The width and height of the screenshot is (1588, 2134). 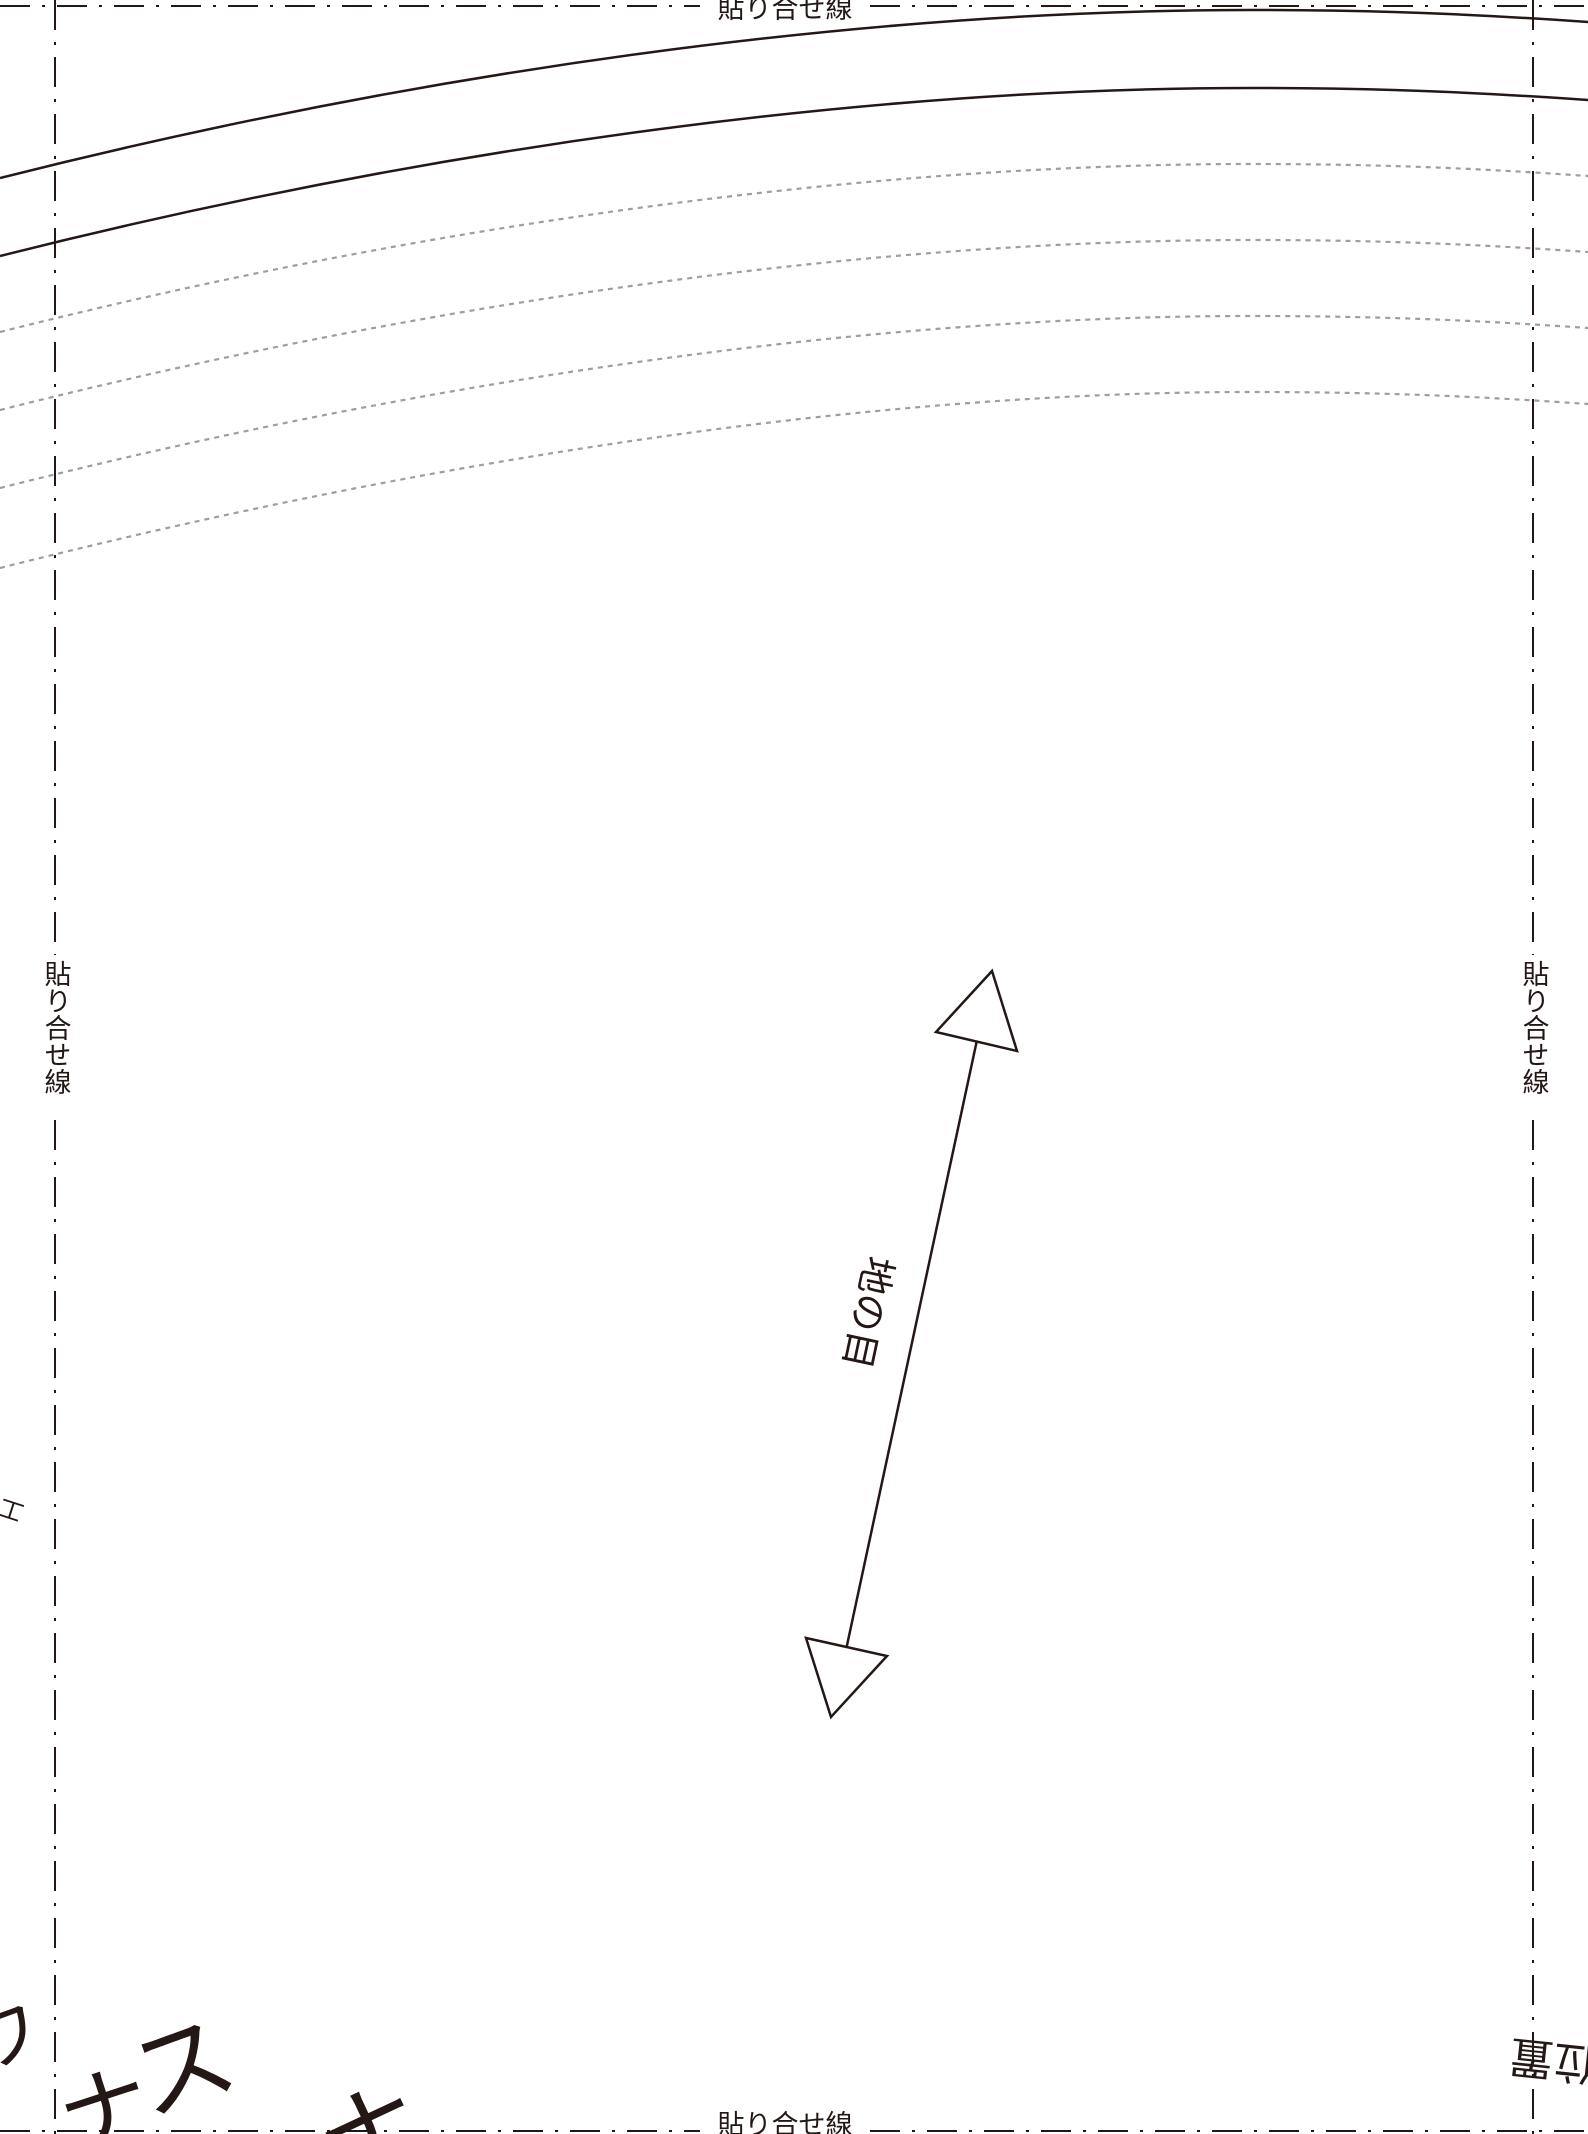 I want to click on partial-left-text: 工, so click(x=13, y=1510).